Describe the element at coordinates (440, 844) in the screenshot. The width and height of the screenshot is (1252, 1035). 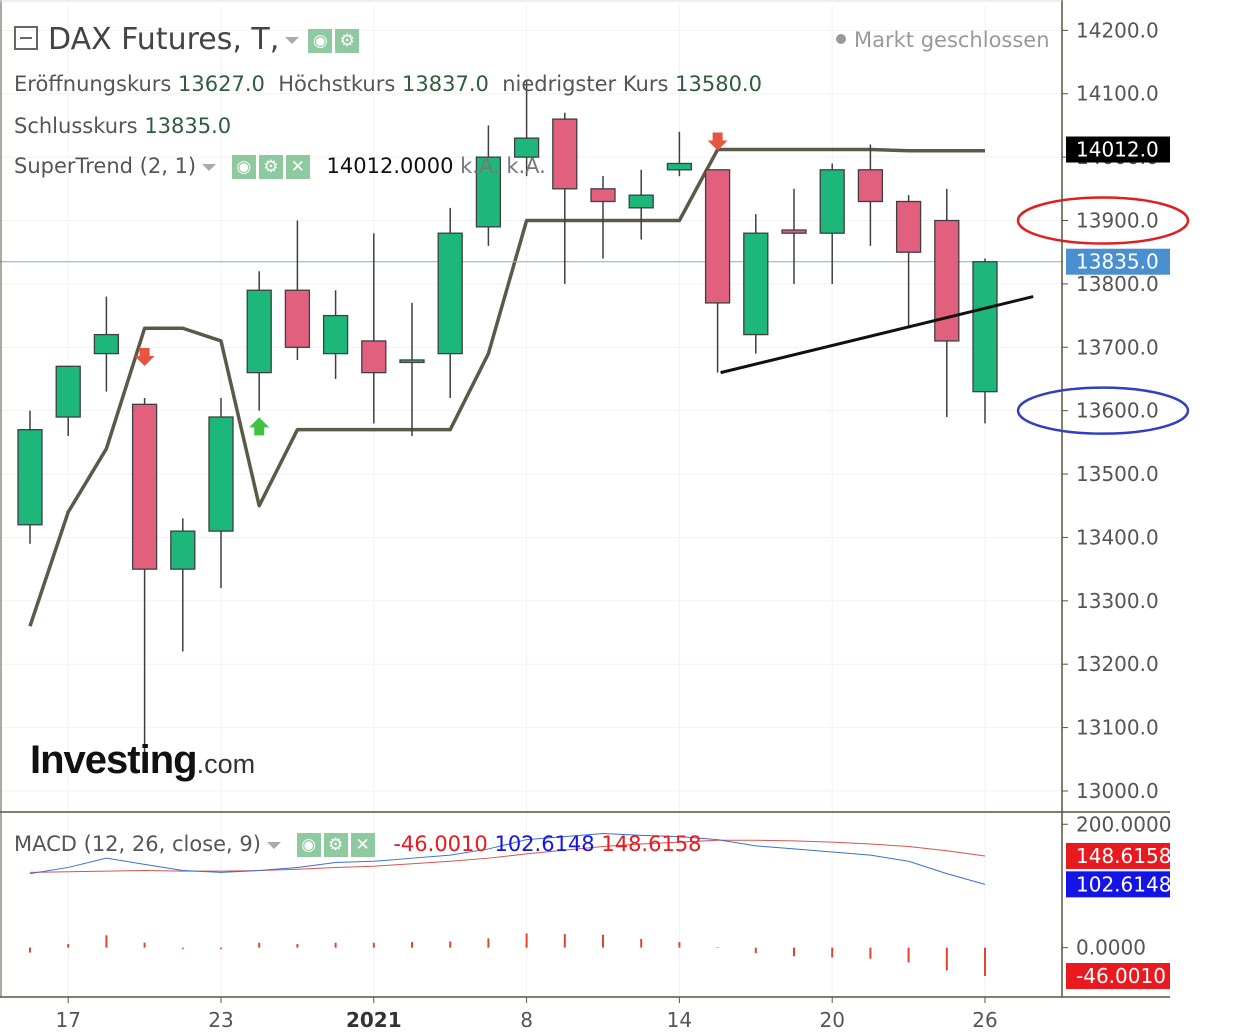
I see `macd-hist-value: -46.0010` at that location.